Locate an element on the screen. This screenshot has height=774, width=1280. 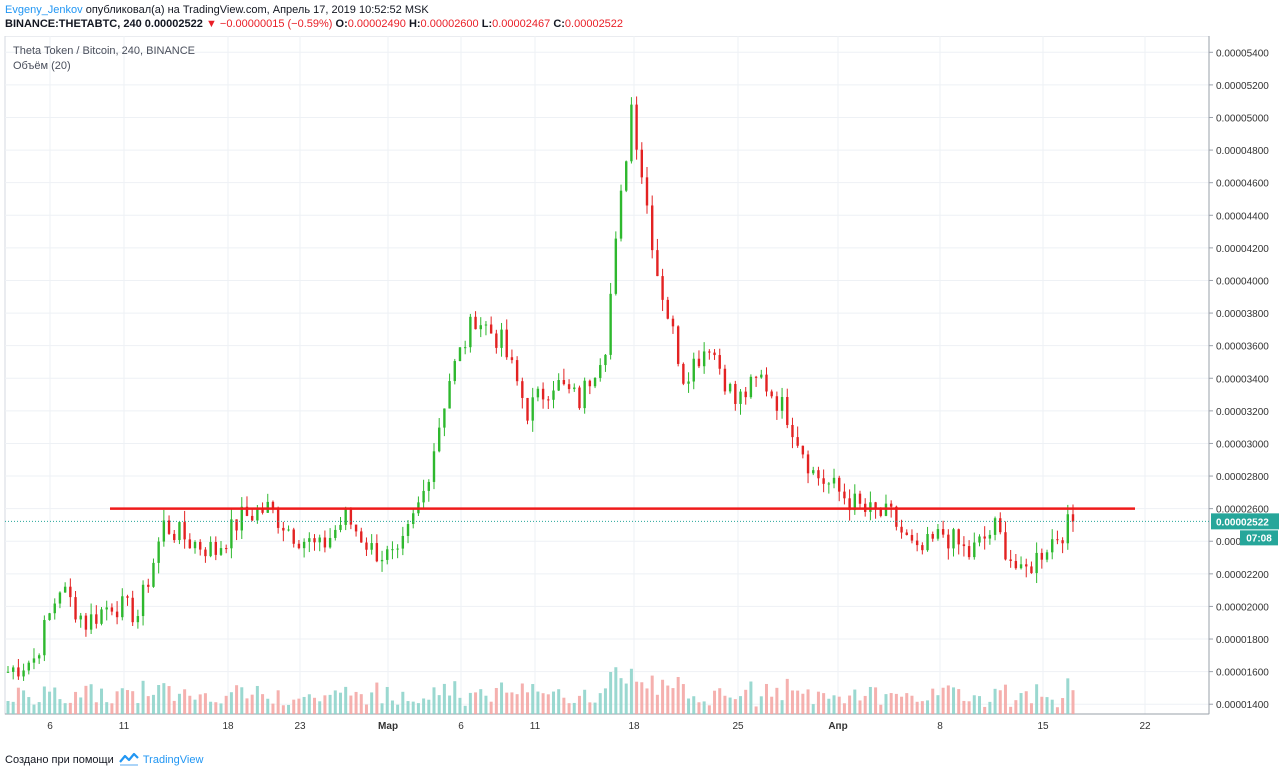
price-tick-label: 0.00004200 is located at coordinates (1242, 249).